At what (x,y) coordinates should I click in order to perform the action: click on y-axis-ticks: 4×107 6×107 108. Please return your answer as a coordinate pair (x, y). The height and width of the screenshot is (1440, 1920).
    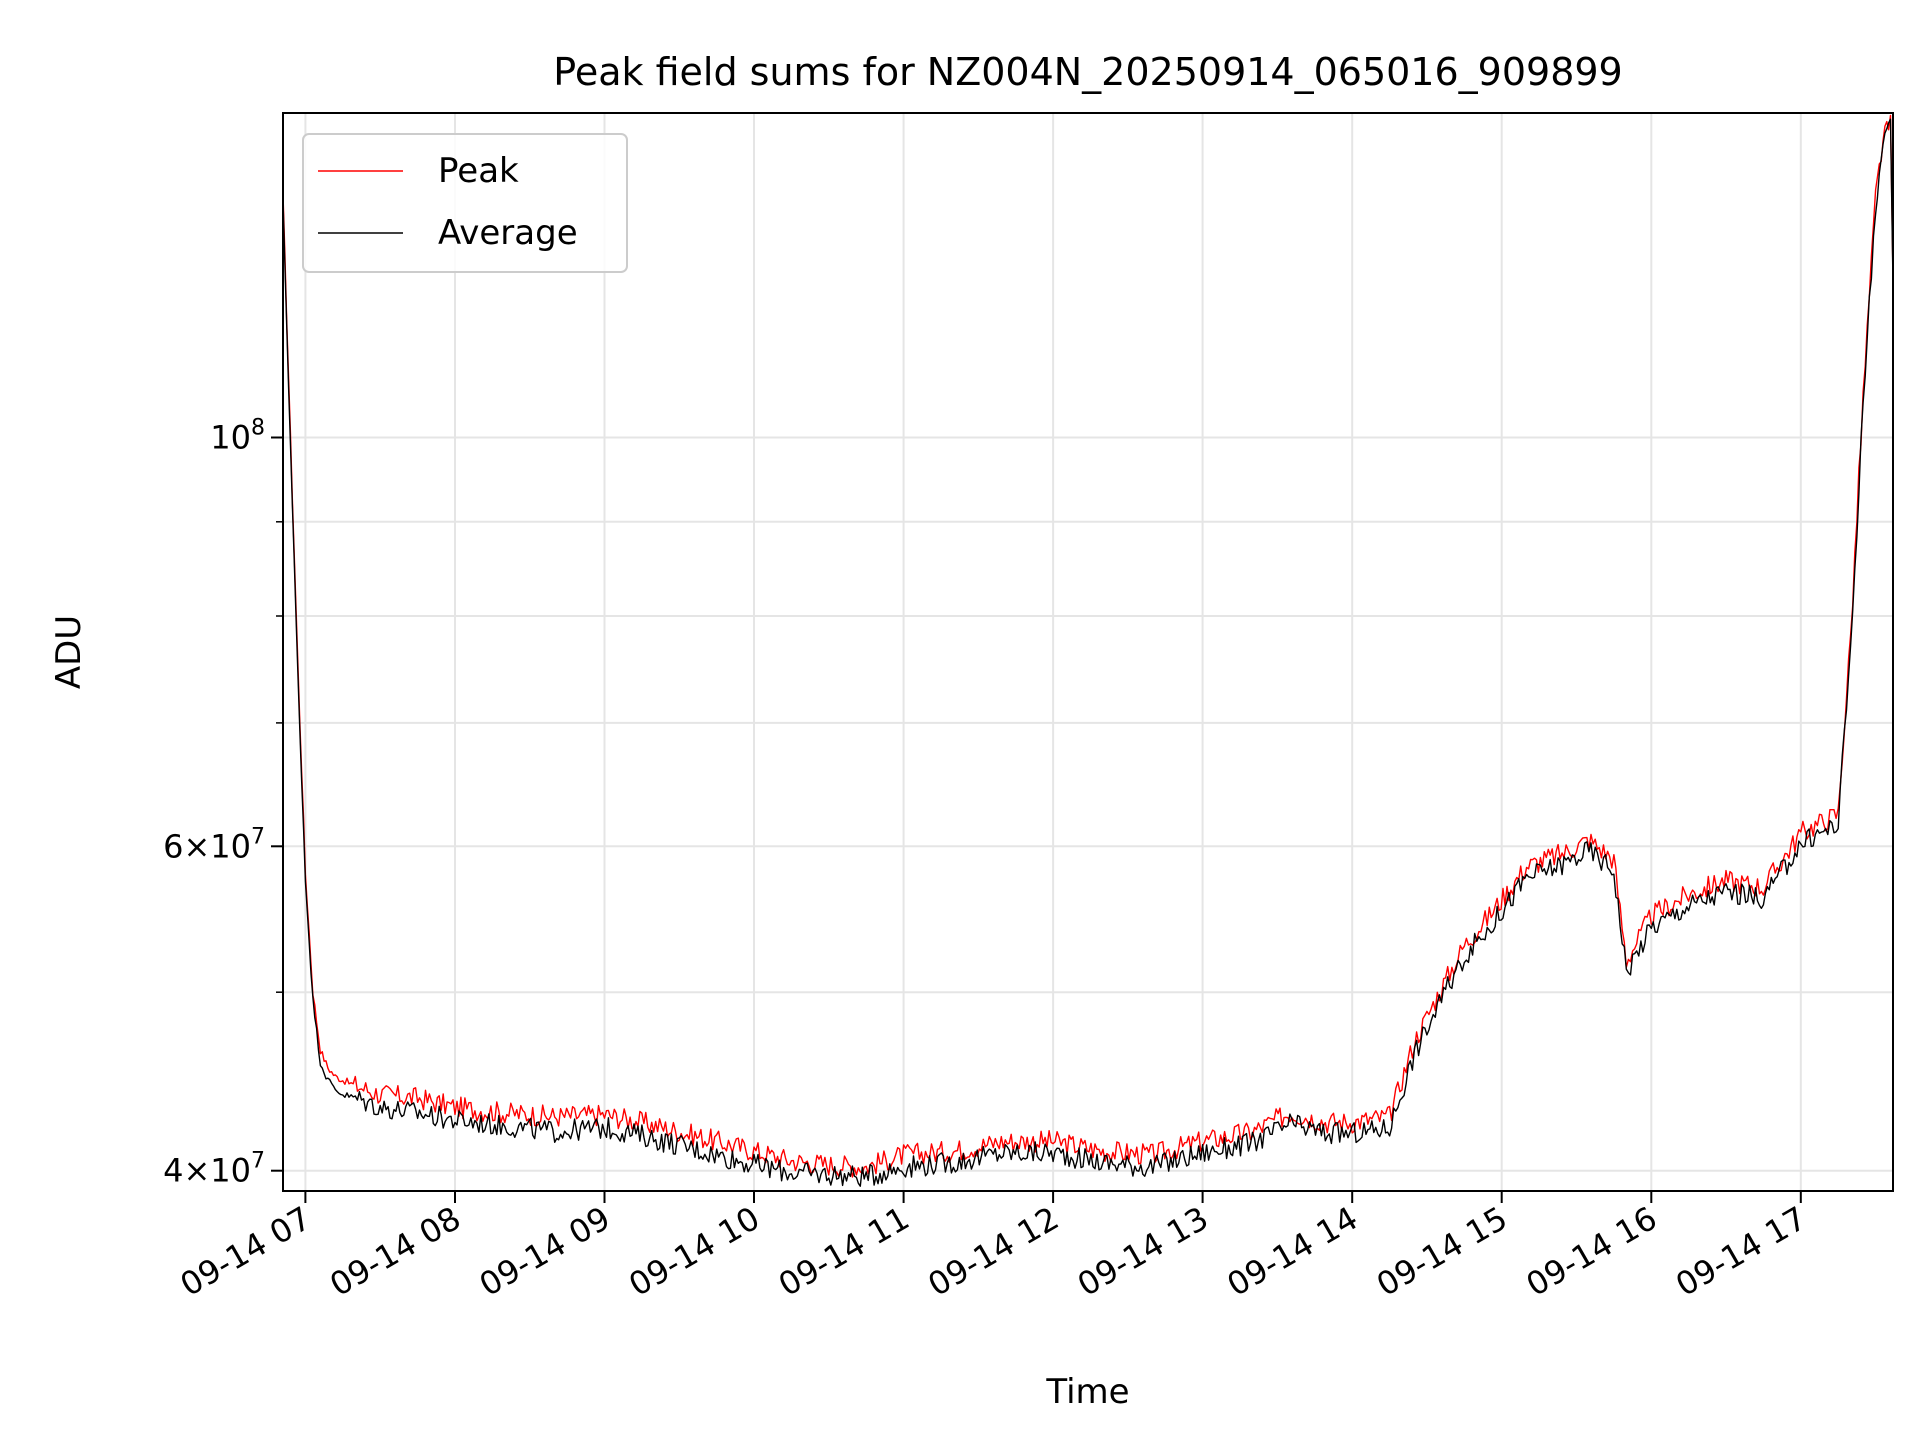
    Looking at the image, I should click on (223, 803).